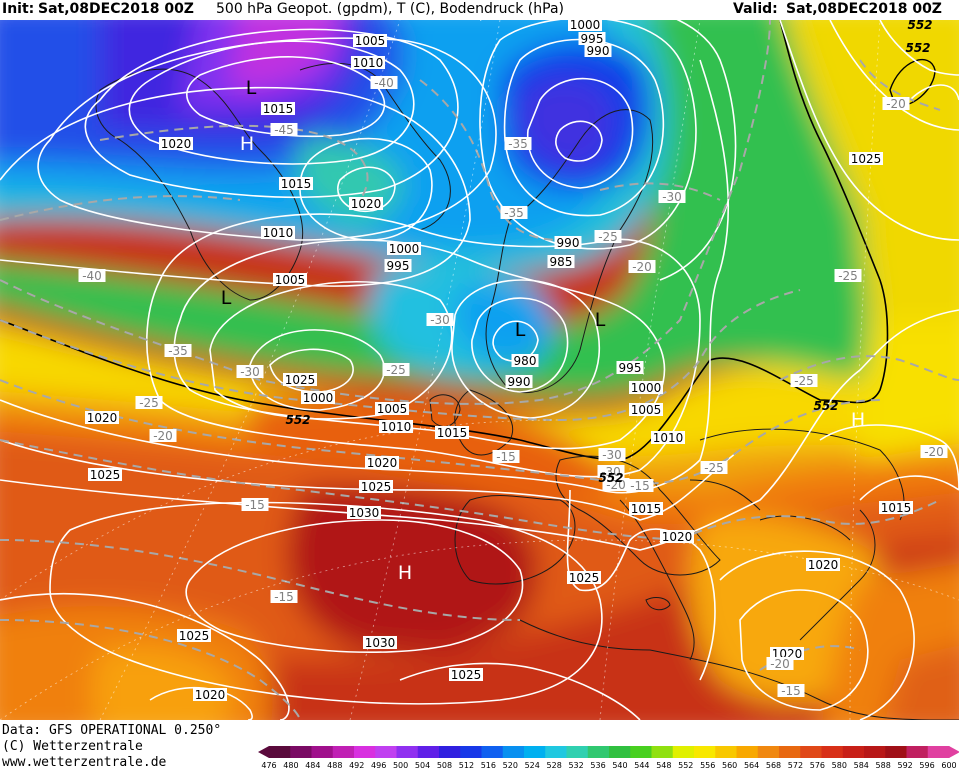 Image resolution: width=959 pixels, height=770 pixels. I want to click on color-scale-label: 492, so click(357, 765).